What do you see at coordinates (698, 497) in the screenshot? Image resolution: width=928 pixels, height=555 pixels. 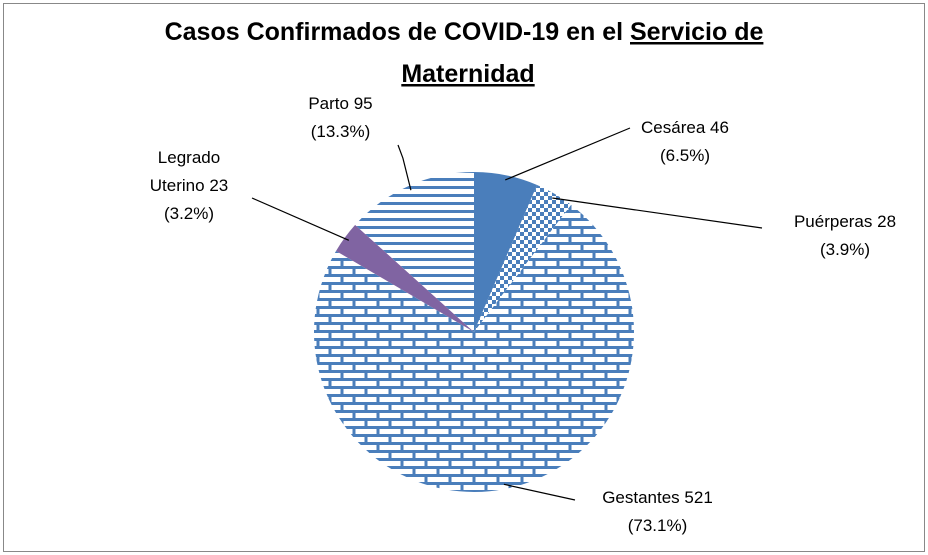 I see `label-part: 521` at bounding box center [698, 497].